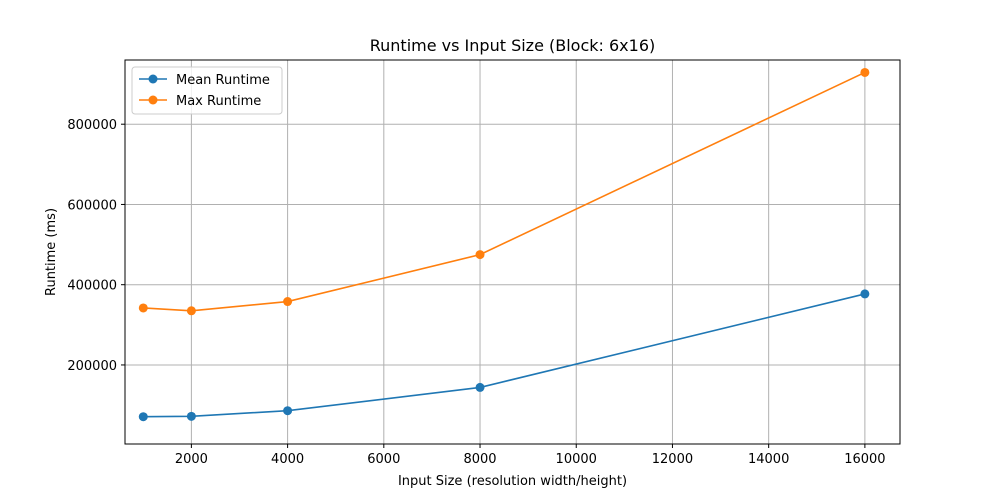 This screenshot has width=1000, height=500. Describe the element at coordinates (191, 459) in the screenshot. I see `x-tick-label: 2000` at that location.